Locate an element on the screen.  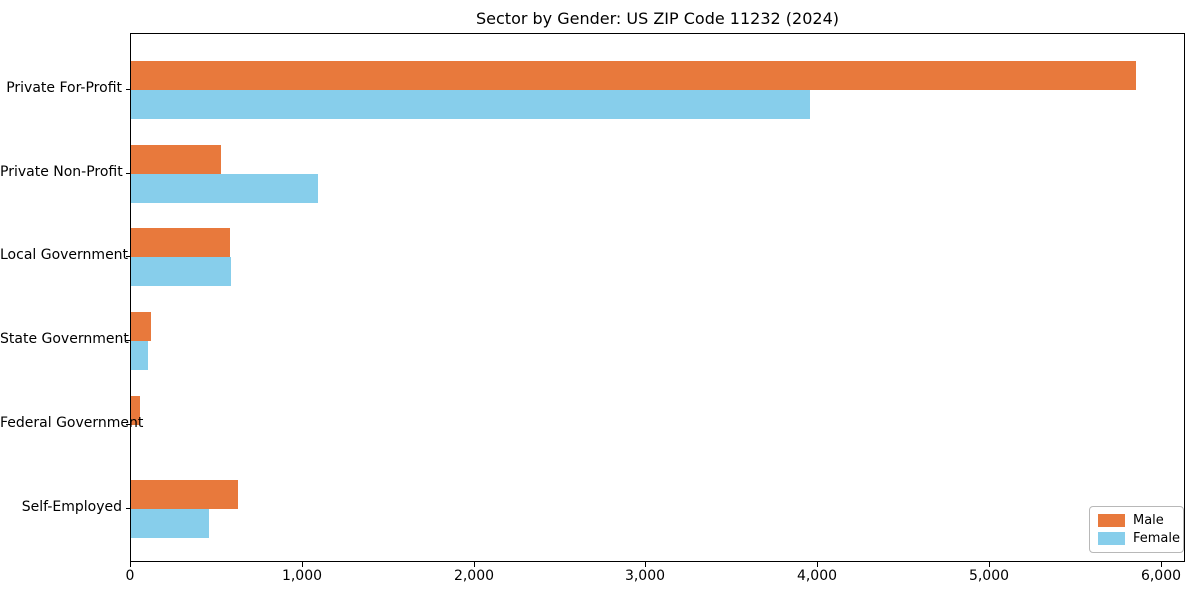
y-axis-label: Federal Government is located at coordinates (72, 422).